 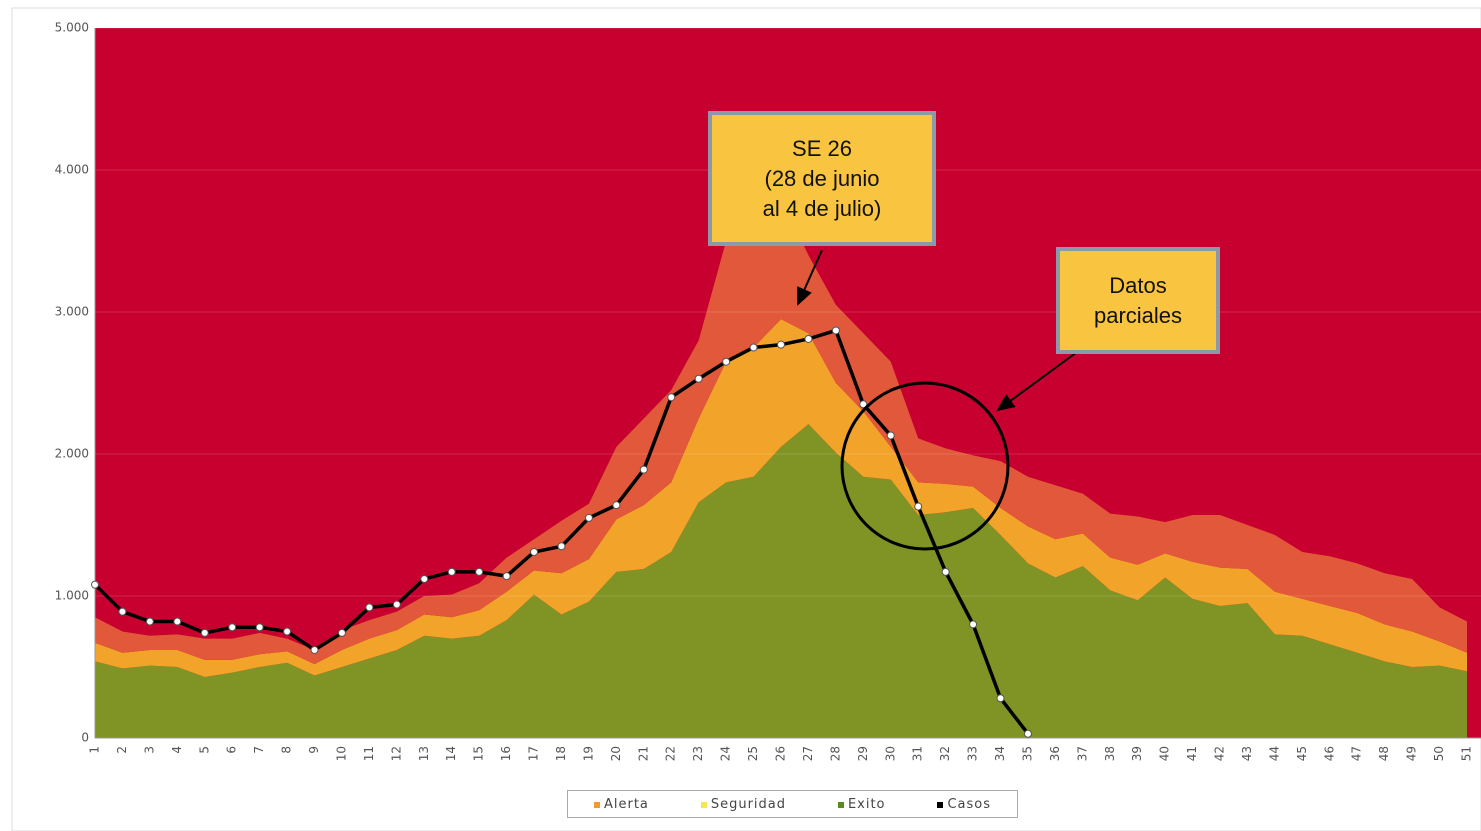 What do you see at coordinates (945, 753) in the screenshot?
I see `x-tick-label: 32` at bounding box center [945, 753].